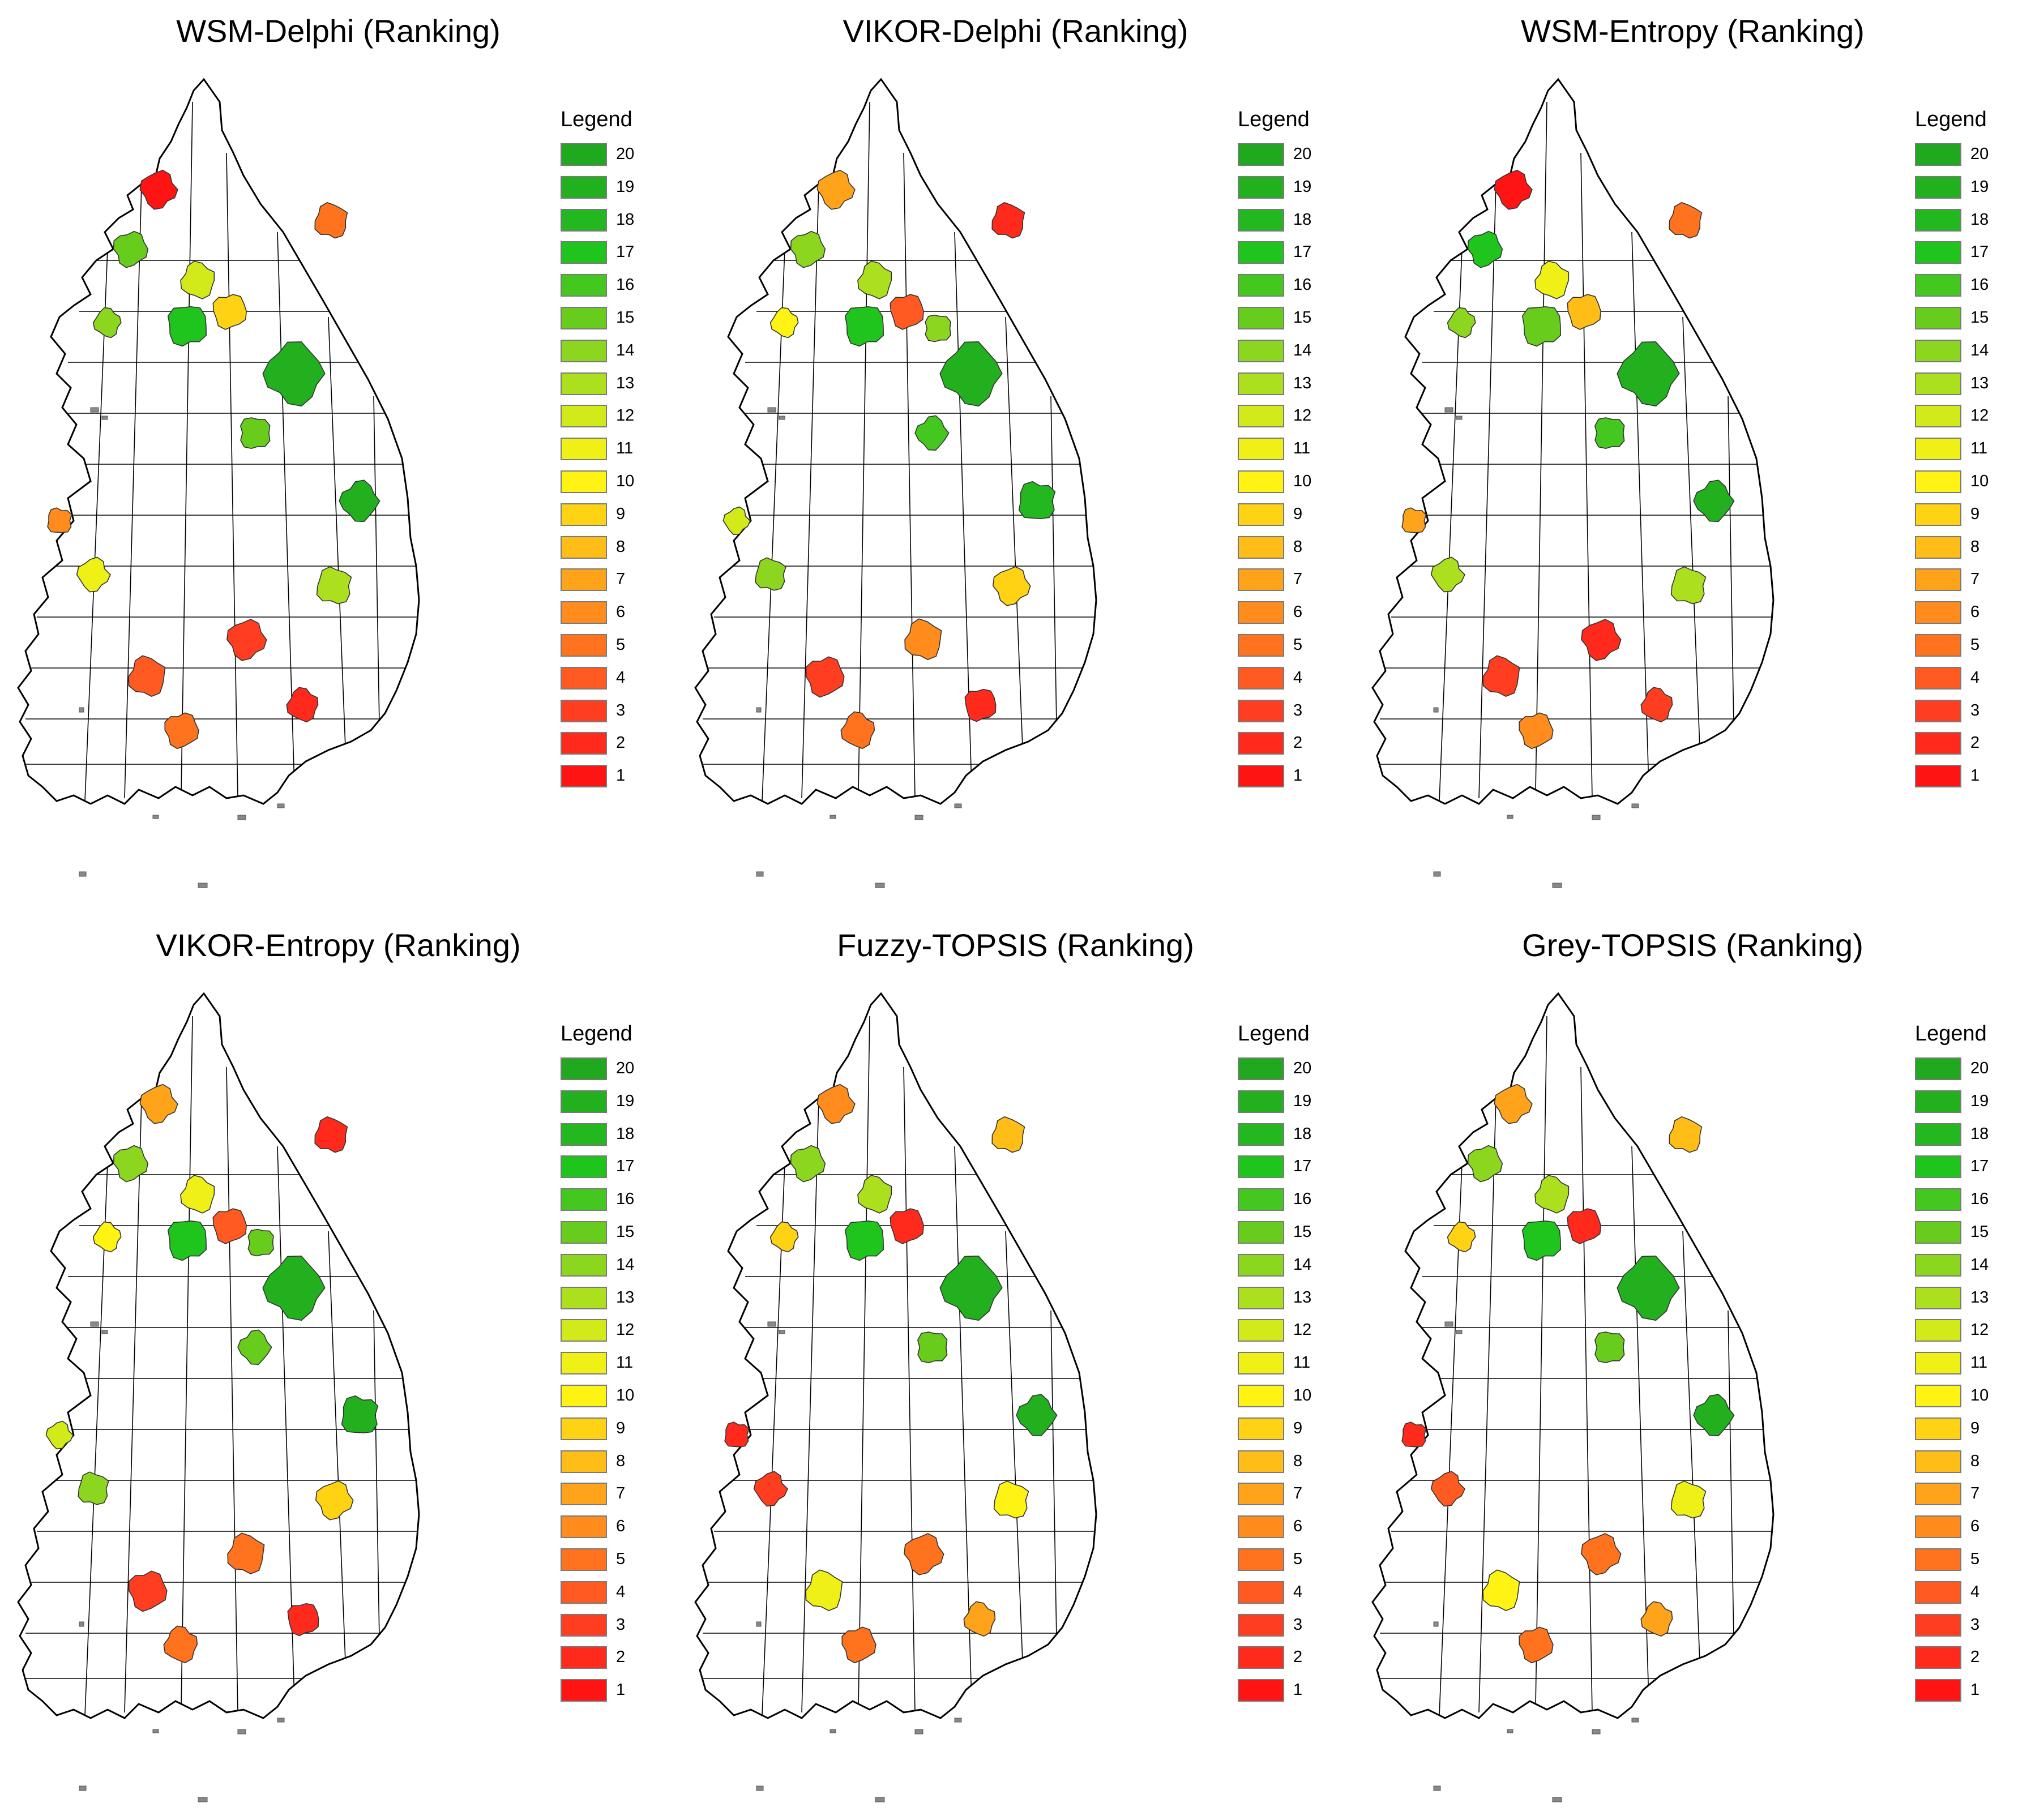 The height and width of the screenshot is (1820, 2031). I want to click on region-west_coast, so click(1414, 1434).